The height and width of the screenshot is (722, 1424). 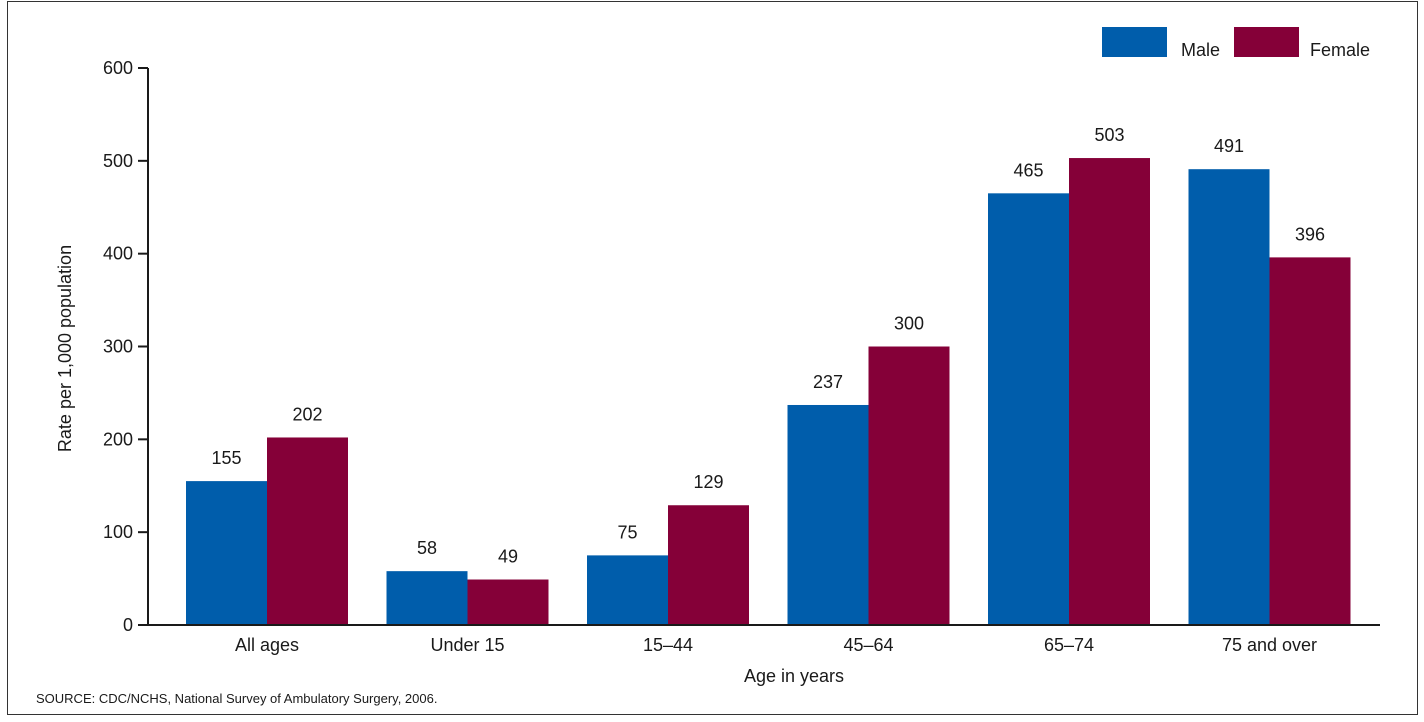 I want to click on legend-label-female: Female, so click(x=1340, y=50).